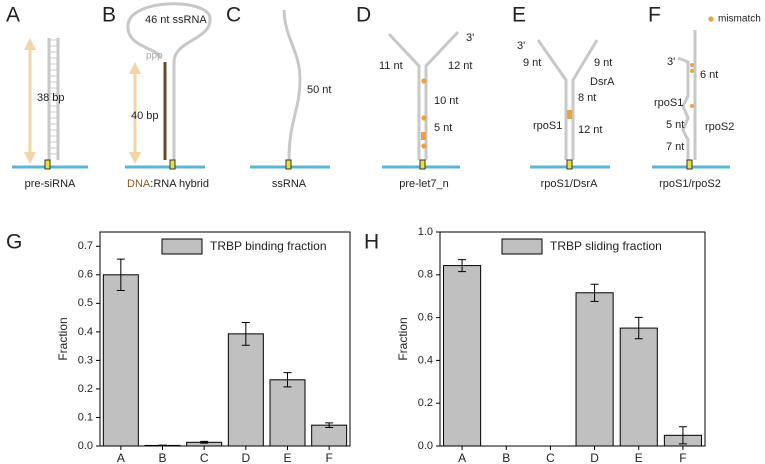 The height and width of the screenshot is (464, 765). What do you see at coordinates (268, 246) in the screenshot?
I see `legend-label: TRBP binding fraction` at bounding box center [268, 246].